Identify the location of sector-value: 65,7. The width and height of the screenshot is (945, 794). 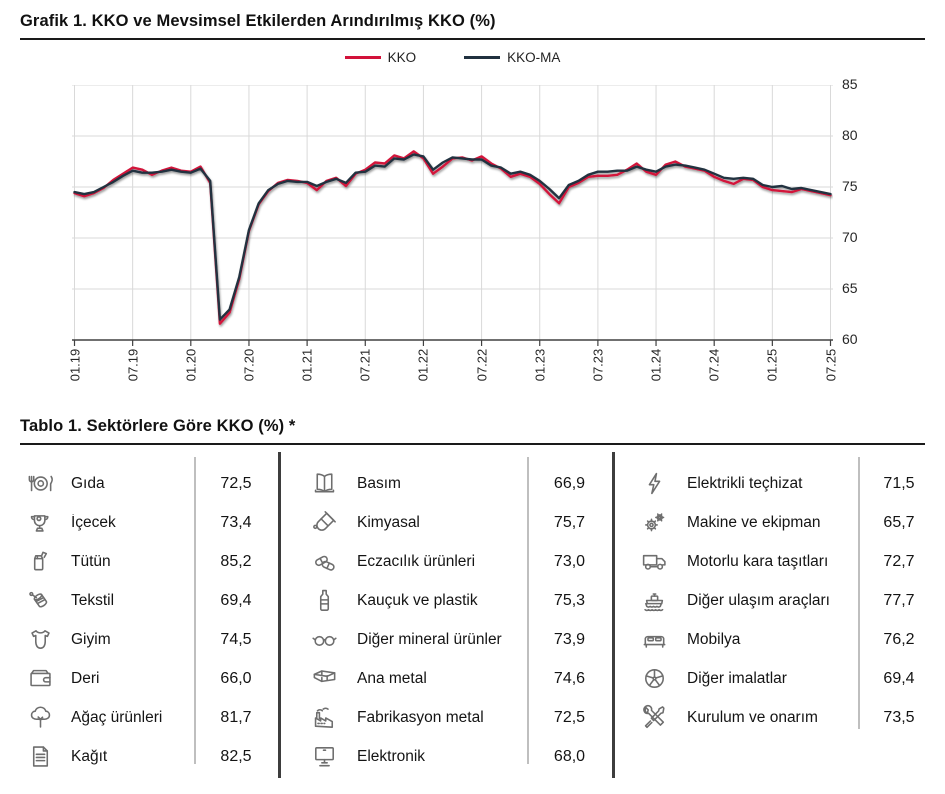
(899, 522).